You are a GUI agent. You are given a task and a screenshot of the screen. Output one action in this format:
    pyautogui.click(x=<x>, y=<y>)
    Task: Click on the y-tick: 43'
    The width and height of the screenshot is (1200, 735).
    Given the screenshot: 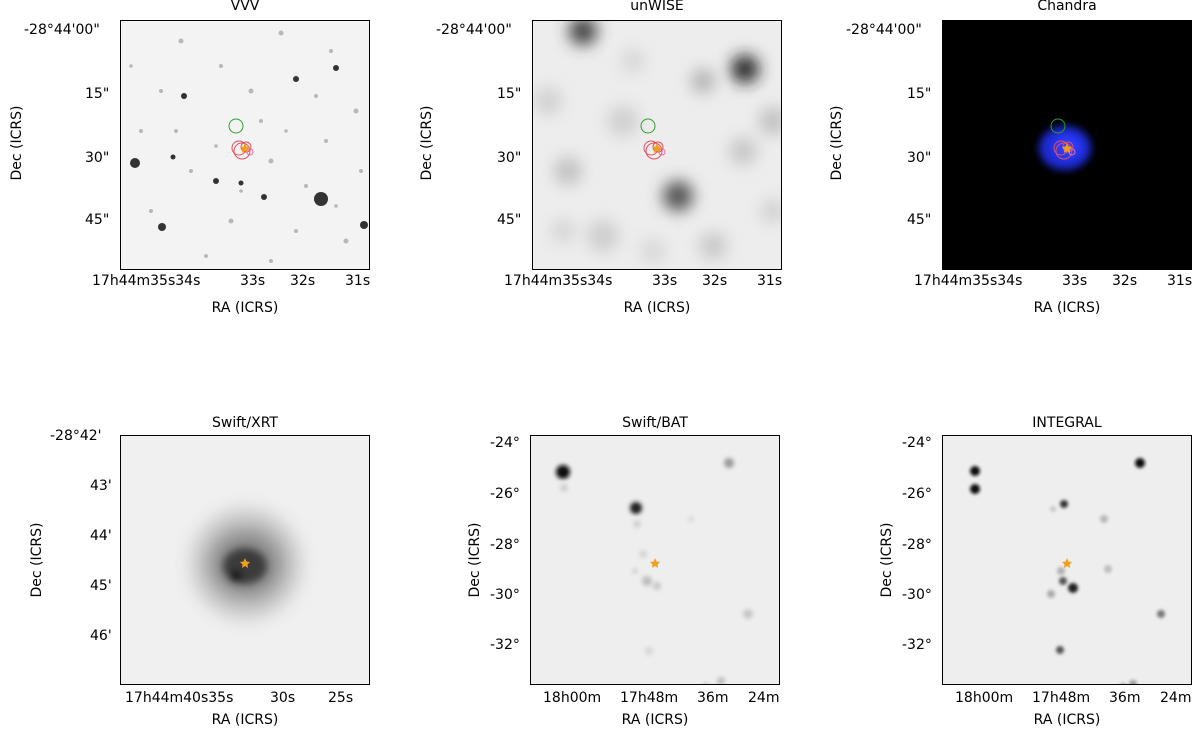 What is the action you would take?
    pyautogui.click(x=101, y=486)
    